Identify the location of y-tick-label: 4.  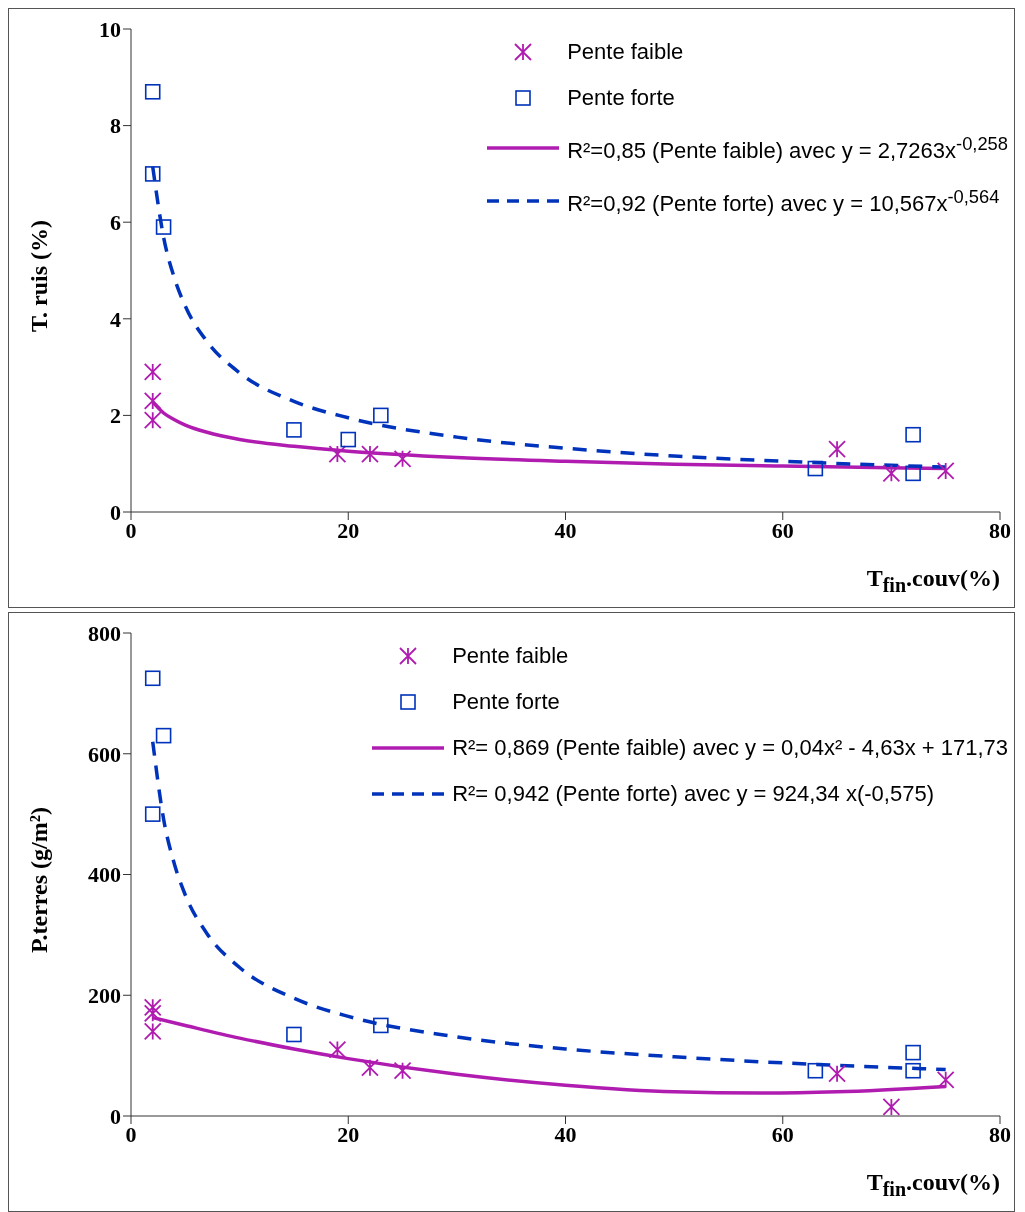
(115, 319).